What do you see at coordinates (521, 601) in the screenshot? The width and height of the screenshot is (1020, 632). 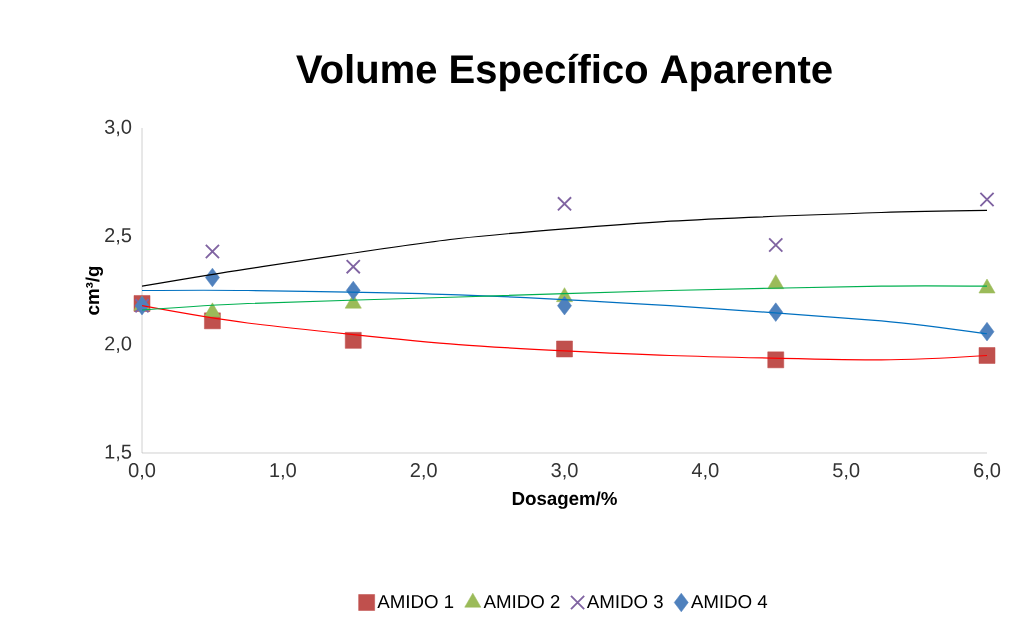 I see `legend-label: AMIDO 2` at bounding box center [521, 601].